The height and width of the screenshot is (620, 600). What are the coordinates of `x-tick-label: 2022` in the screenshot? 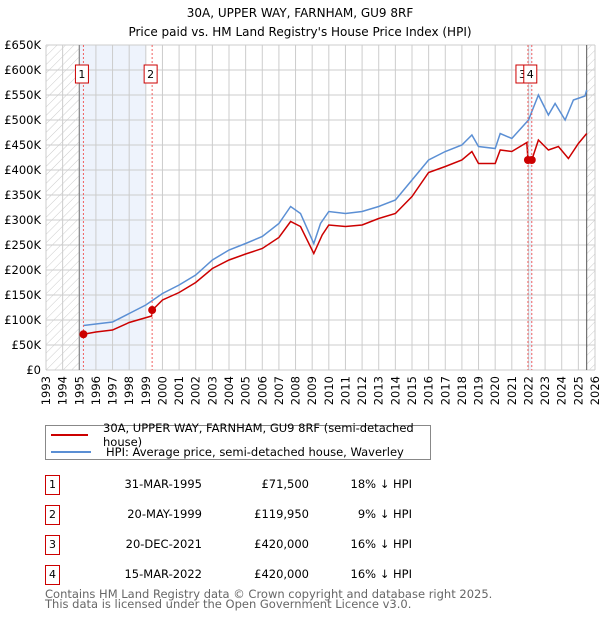 It's located at (528, 390).